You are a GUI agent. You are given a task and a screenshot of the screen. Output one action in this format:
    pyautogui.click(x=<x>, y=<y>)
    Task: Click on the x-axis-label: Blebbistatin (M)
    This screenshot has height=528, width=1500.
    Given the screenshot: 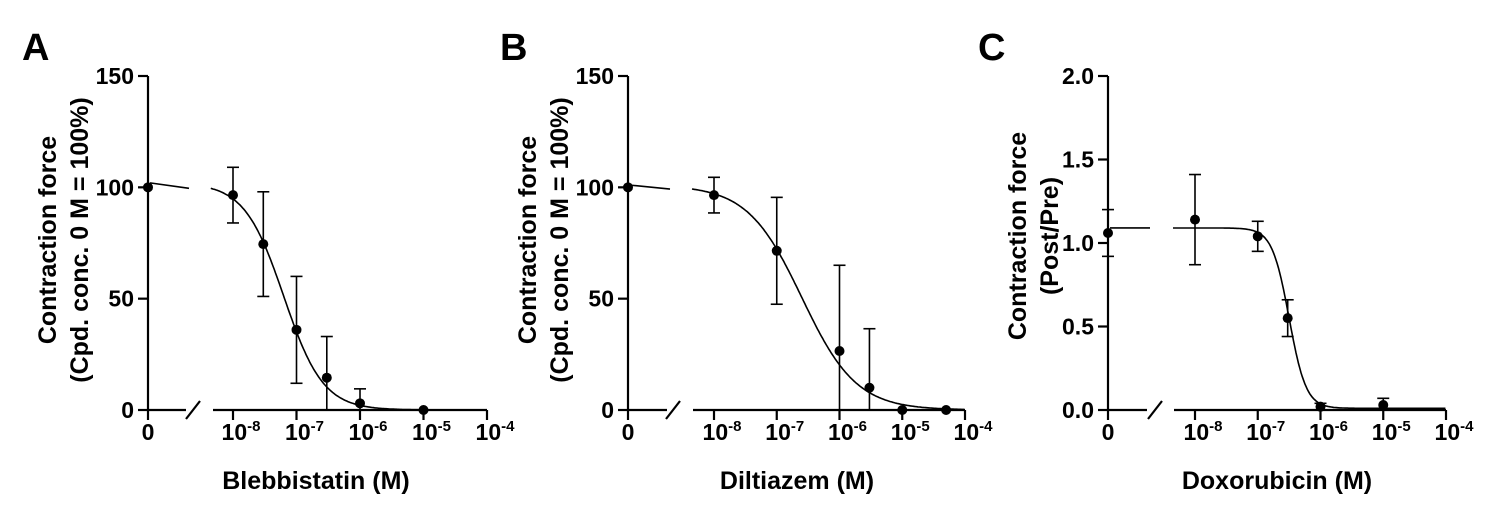 What is the action you would take?
    pyautogui.click(x=316, y=481)
    